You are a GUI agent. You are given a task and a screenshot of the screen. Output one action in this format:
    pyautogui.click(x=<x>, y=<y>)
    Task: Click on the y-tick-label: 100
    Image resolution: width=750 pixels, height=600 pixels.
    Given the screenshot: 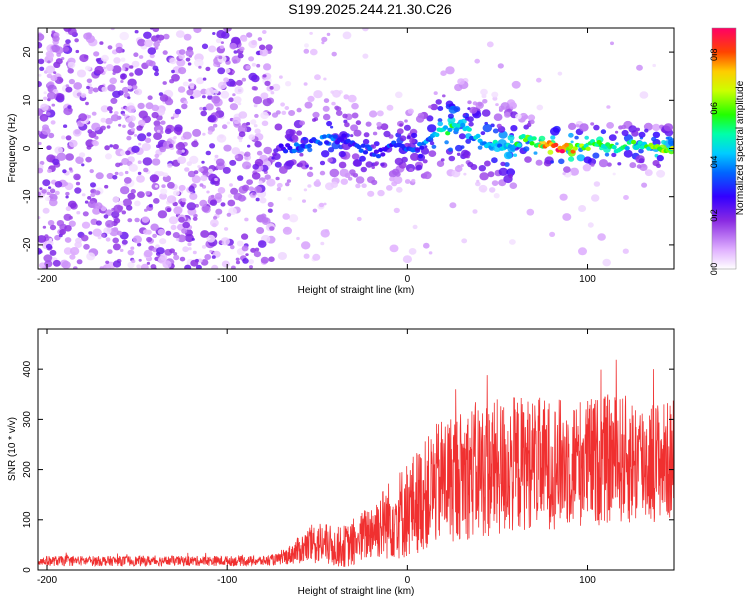 What is the action you would take?
    pyautogui.click(x=27, y=519)
    